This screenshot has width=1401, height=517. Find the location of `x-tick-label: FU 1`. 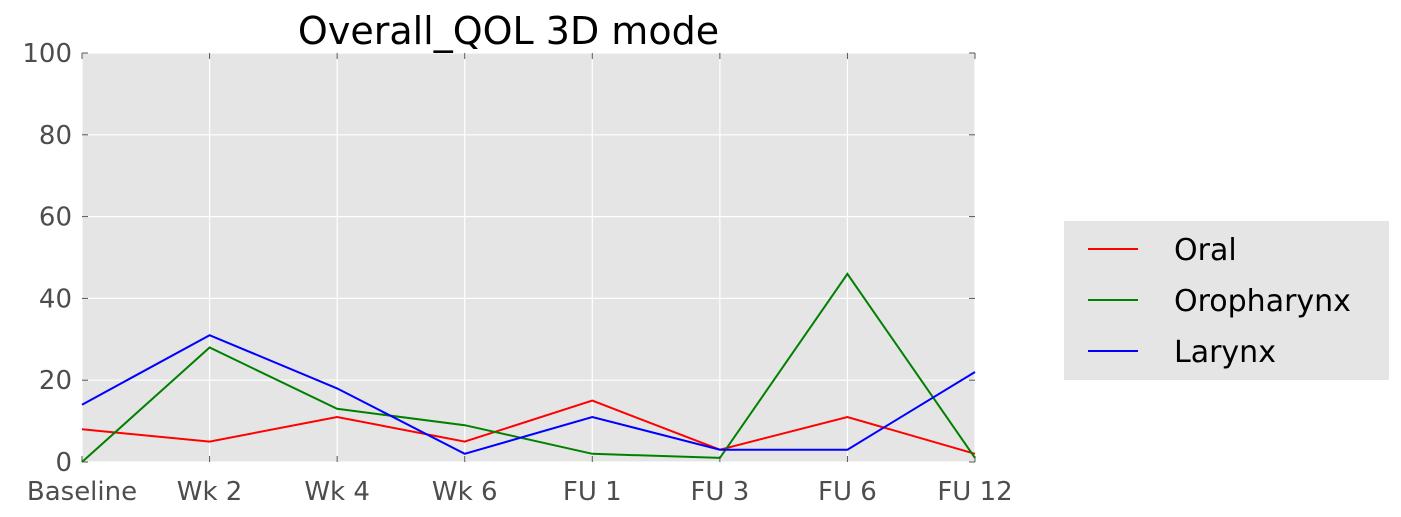

x-tick-label: FU 1 is located at coordinates (592, 492).